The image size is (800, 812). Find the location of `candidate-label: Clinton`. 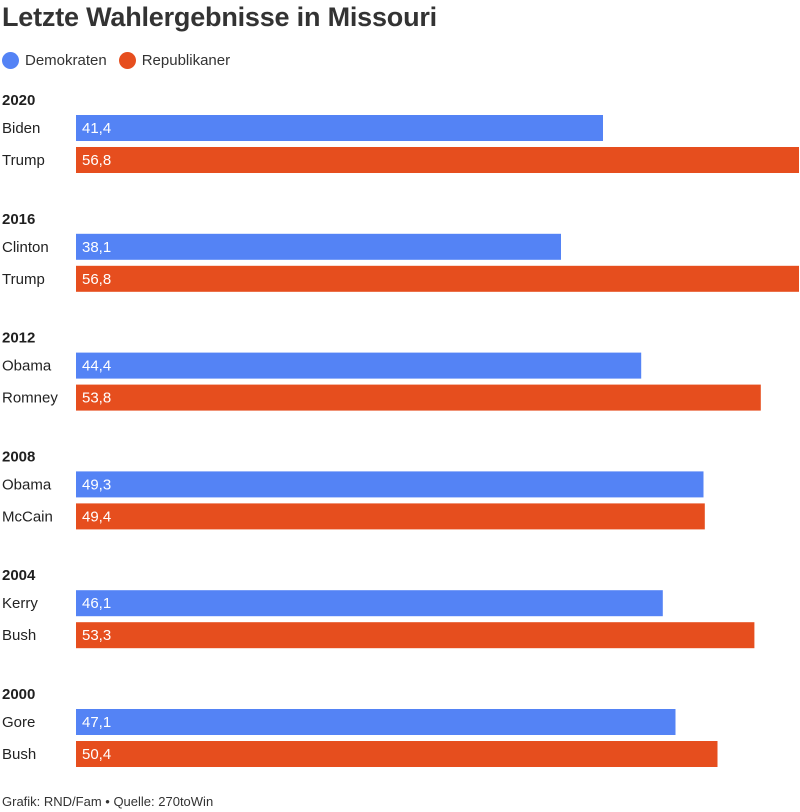

candidate-label: Clinton is located at coordinates (25, 247).